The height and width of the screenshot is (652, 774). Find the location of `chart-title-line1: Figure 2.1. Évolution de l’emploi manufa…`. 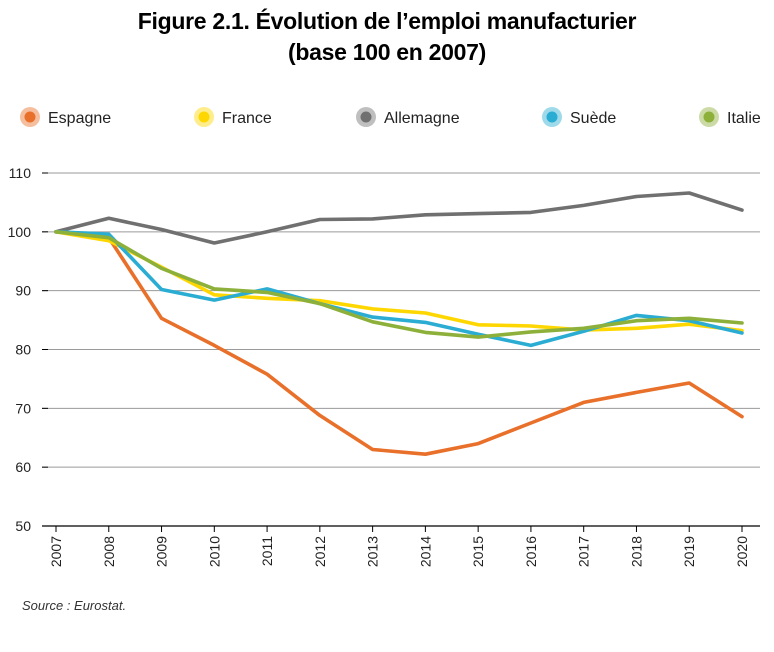

chart-title-line1: Figure 2.1. Évolution de l’emploi manufa… is located at coordinates (387, 21).